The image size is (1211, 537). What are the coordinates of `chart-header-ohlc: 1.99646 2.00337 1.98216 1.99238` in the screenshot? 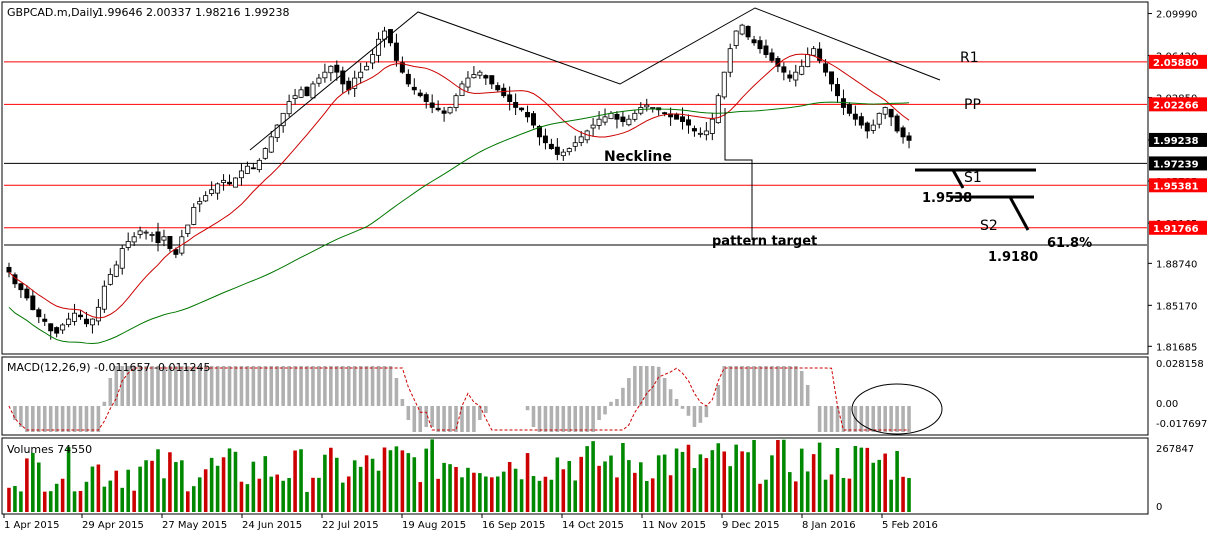 It's located at (193, 12).